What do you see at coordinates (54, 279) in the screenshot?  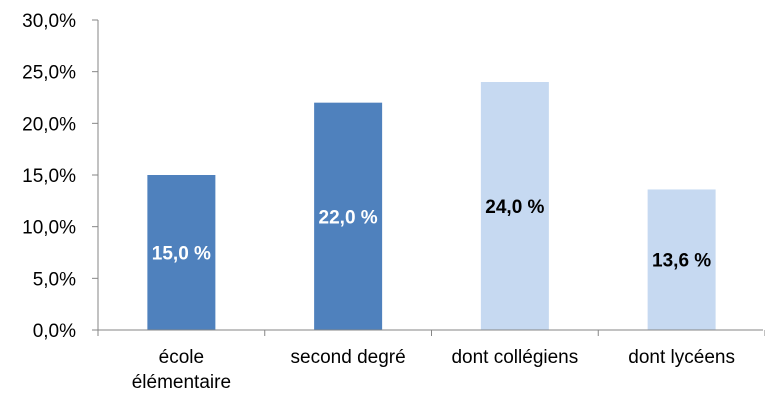 I see `y-tick-label: 5,0%` at bounding box center [54, 279].